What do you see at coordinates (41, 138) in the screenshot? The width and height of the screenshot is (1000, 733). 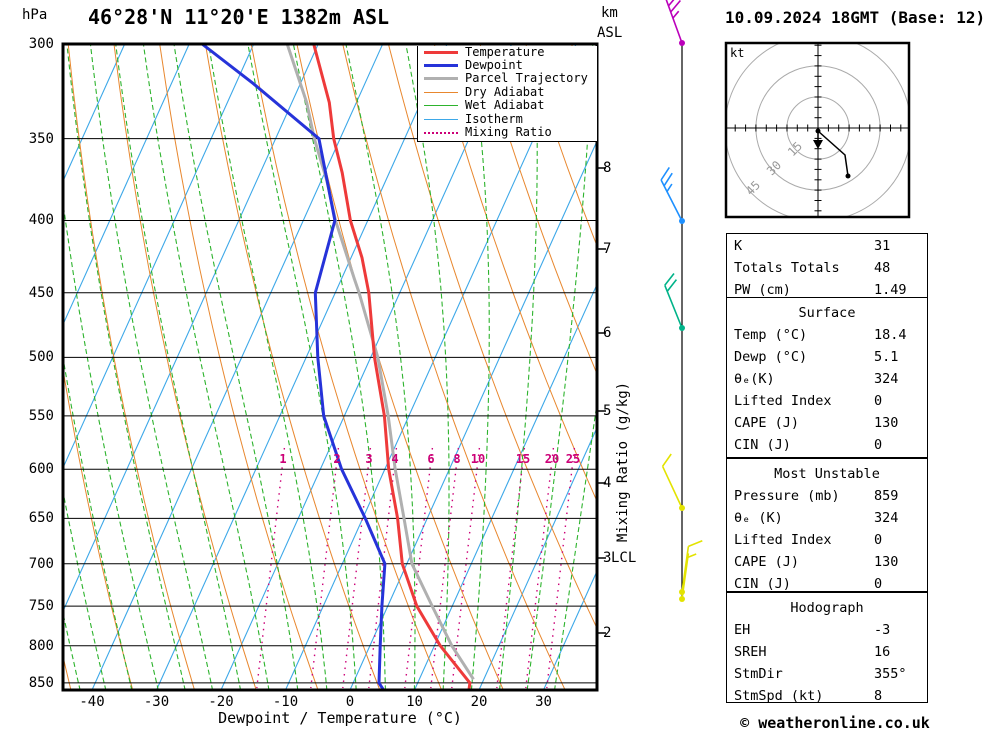 I see `pressure-tick-label: 350` at bounding box center [41, 138].